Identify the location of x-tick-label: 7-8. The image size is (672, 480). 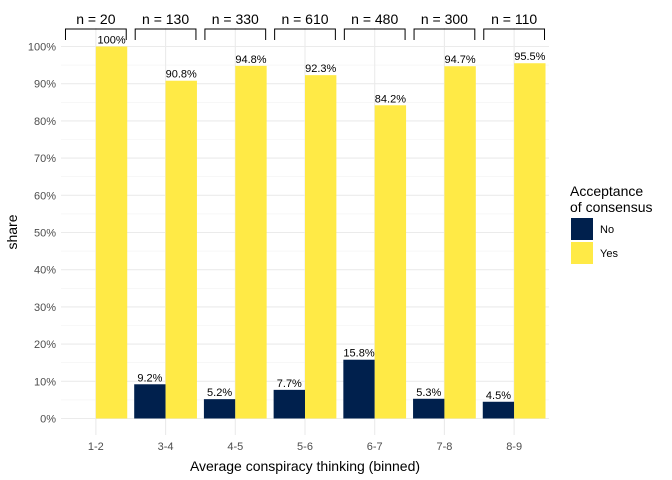
(444, 447).